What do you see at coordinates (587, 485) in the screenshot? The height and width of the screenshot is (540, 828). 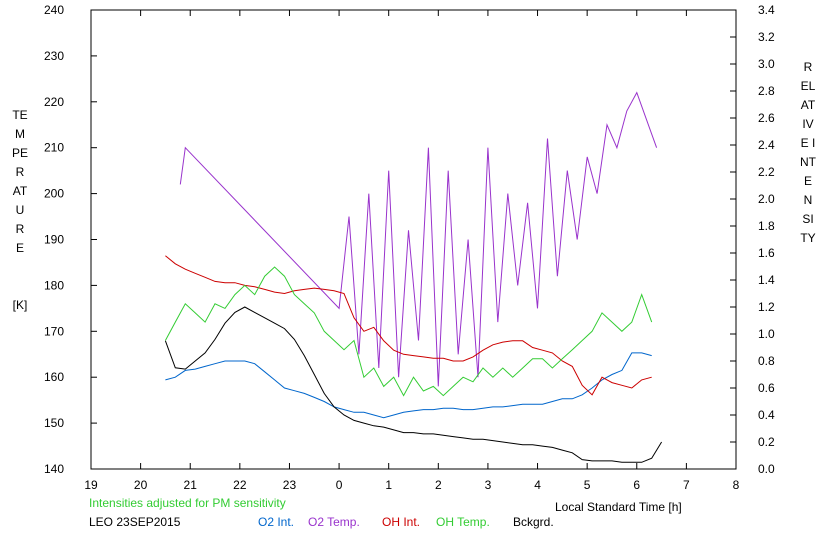 I see `x-tick-label: 5` at bounding box center [587, 485].